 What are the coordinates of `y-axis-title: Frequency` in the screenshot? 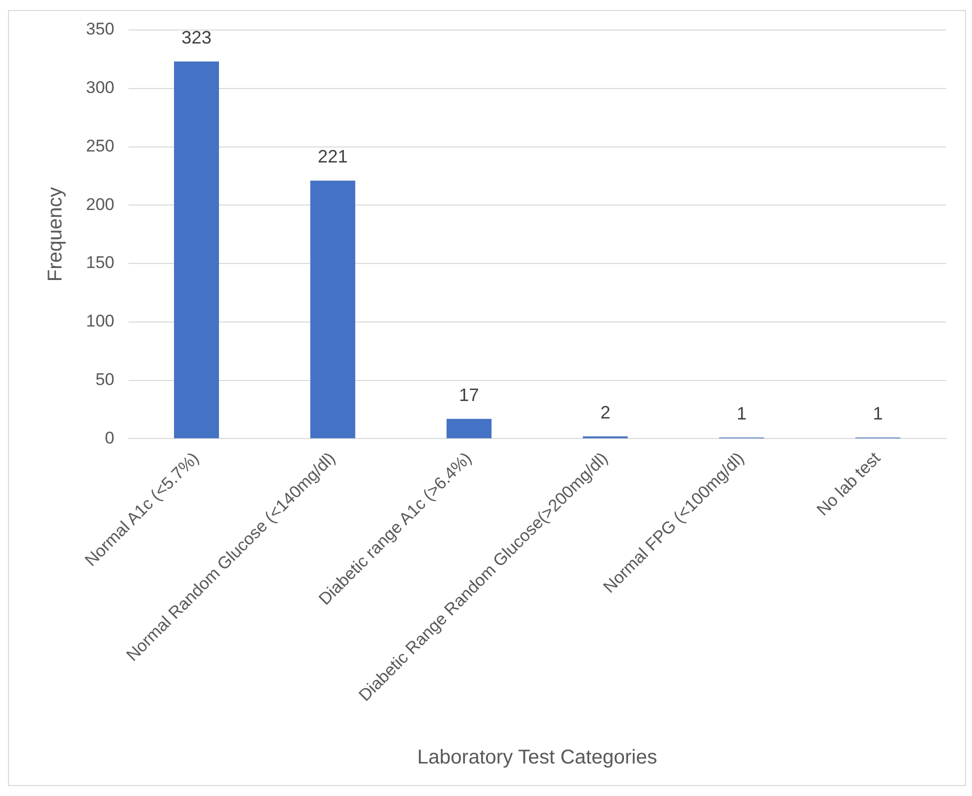 It's located at (55, 234).